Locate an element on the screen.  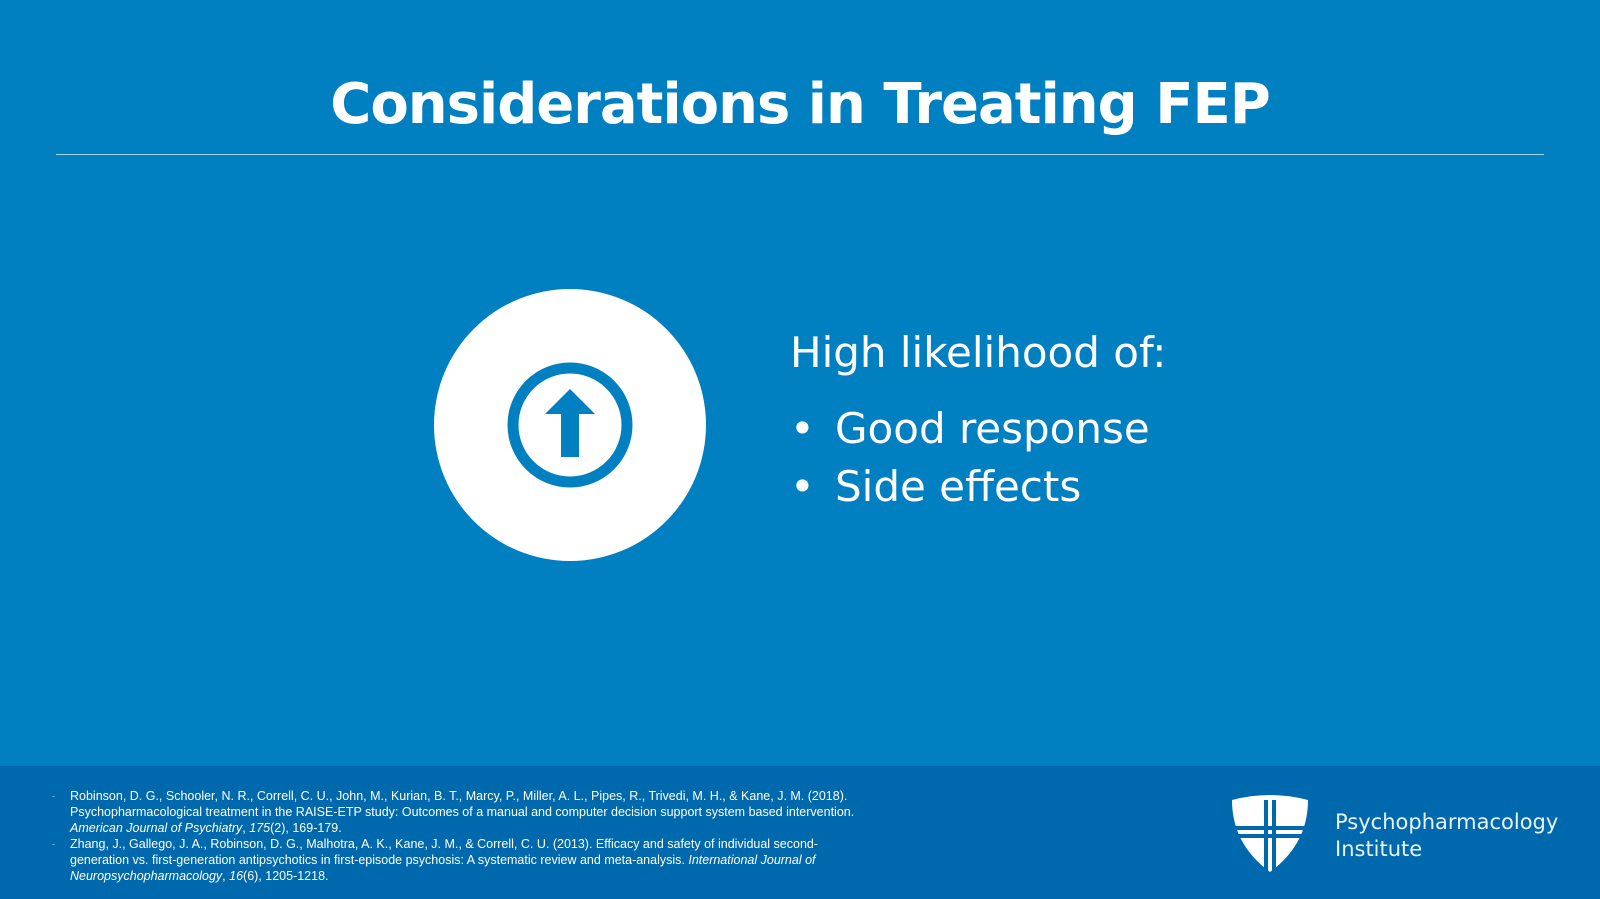
reference-part: (2), 169-179. is located at coordinates (306, 828).